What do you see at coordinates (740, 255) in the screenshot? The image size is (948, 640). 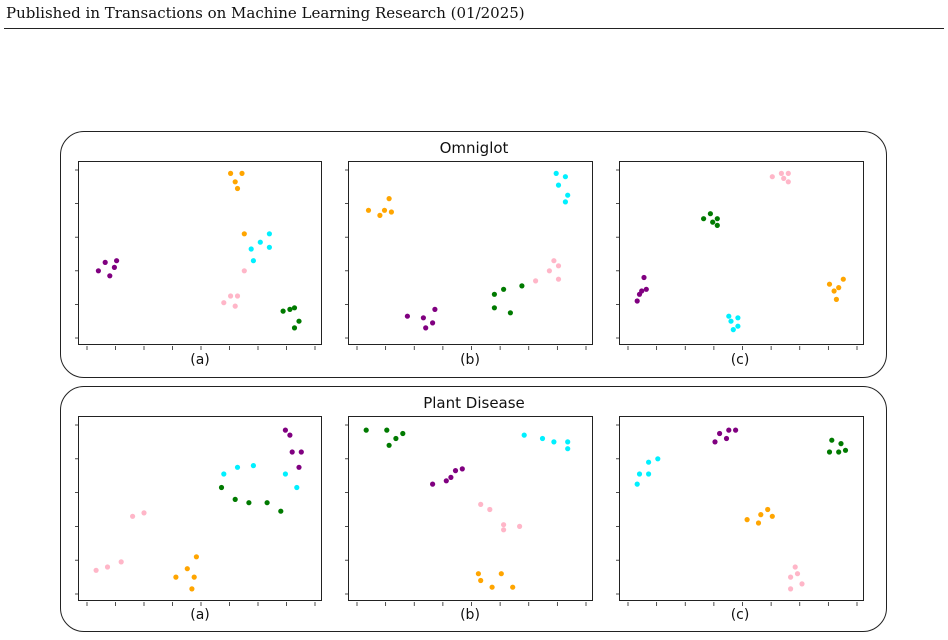 I see `omniglot-panel-c` at bounding box center [740, 255].